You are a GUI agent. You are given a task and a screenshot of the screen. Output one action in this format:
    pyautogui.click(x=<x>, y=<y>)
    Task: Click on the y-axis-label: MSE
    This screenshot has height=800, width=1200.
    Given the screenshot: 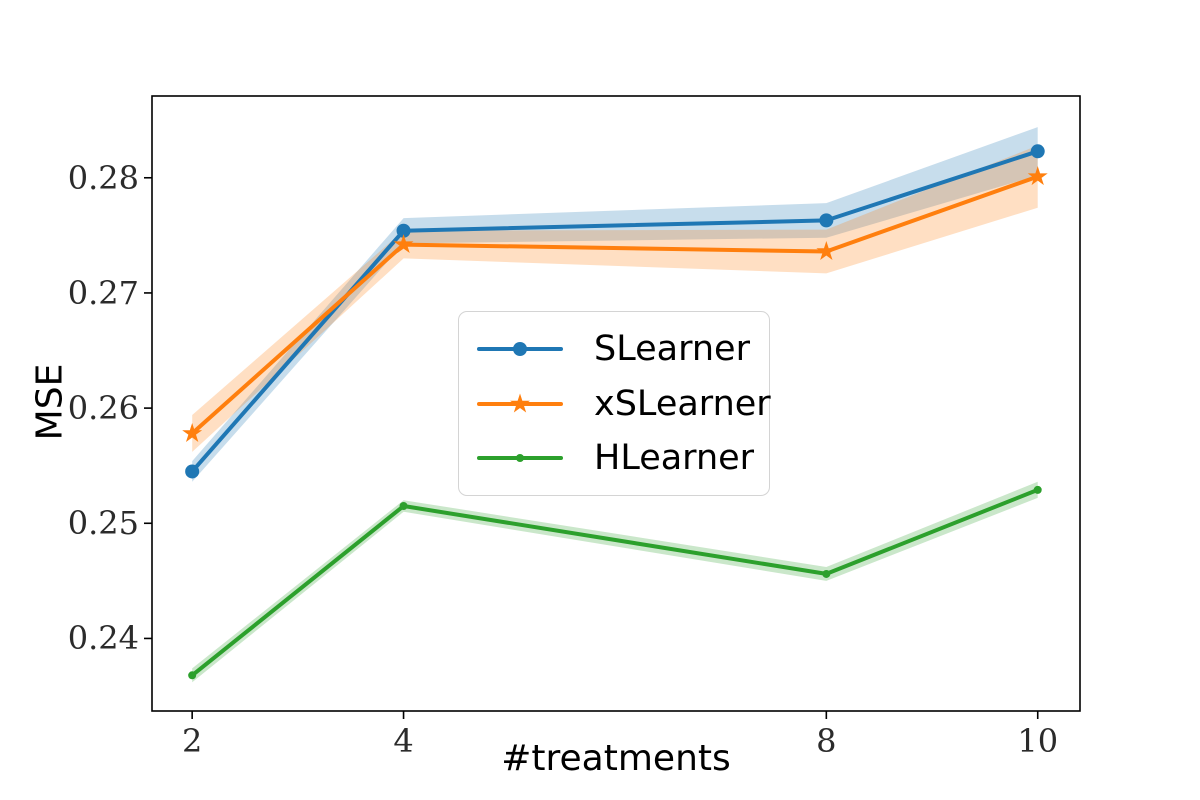 What is the action you would take?
    pyautogui.click(x=50, y=402)
    